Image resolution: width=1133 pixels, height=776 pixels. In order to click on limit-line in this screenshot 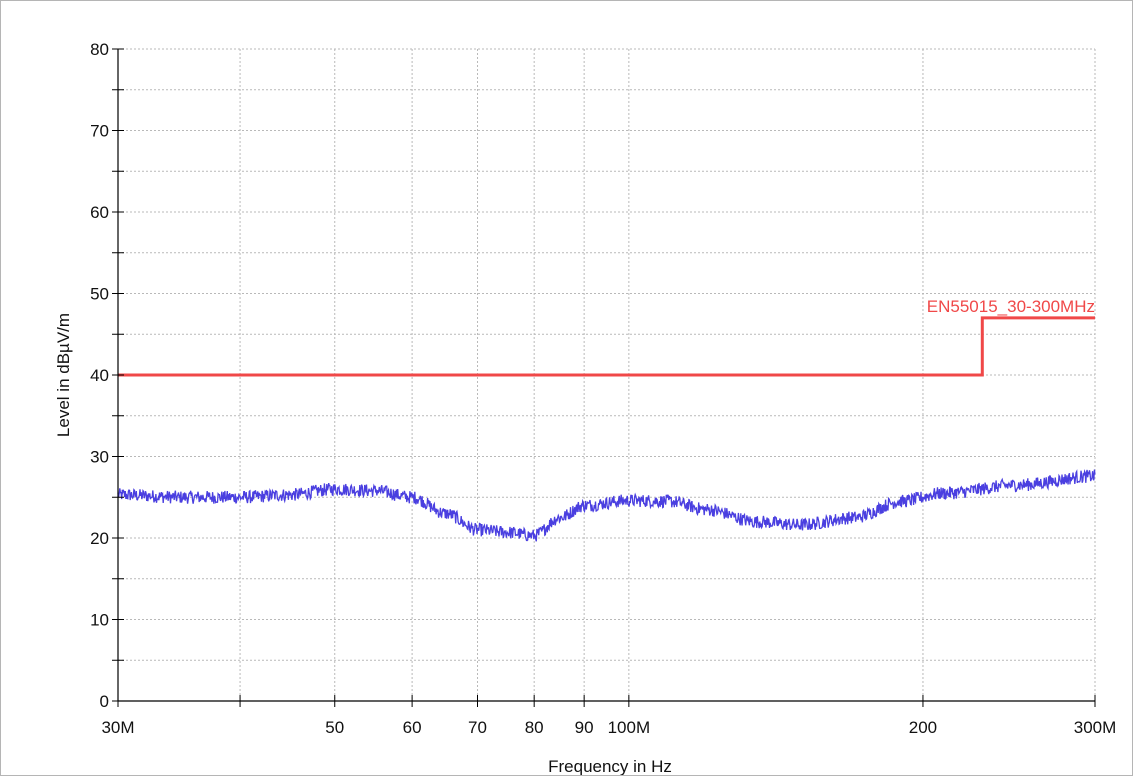, I will do `click(606, 346)`.